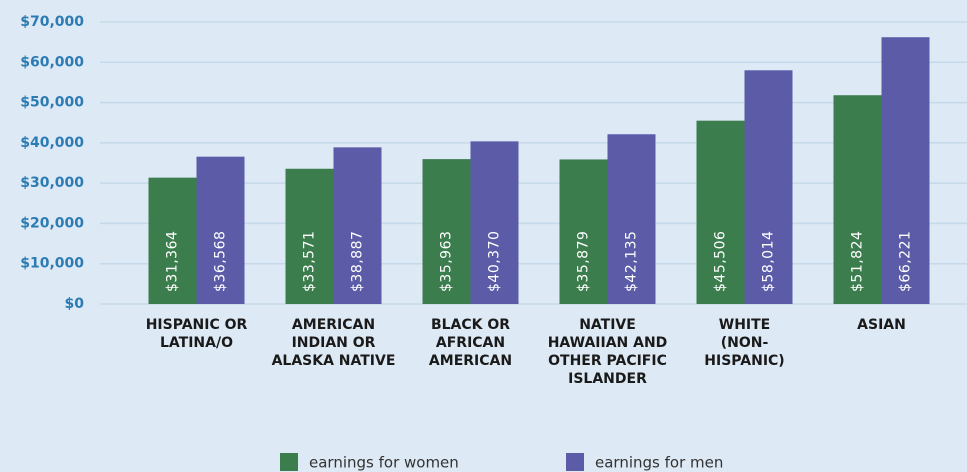 Image resolution: width=967 pixels, height=472 pixels. What do you see at coordinates (495, 261) in the screenshot?
I see `value-label: $40,370` at bounding box center [495, 261].